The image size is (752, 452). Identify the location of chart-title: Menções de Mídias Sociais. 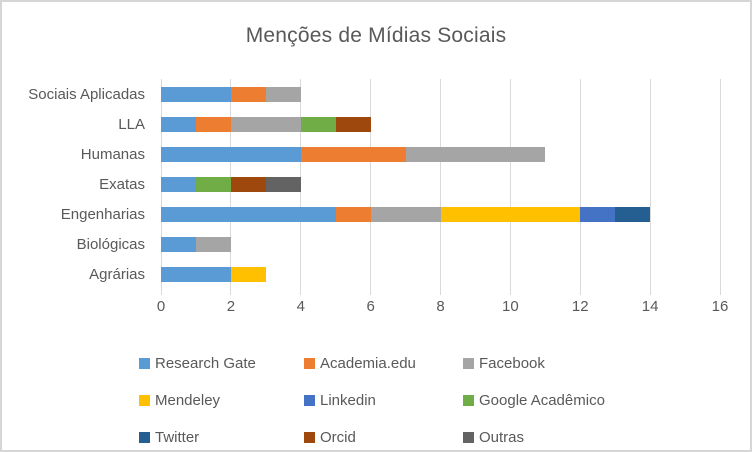
(376, 35).